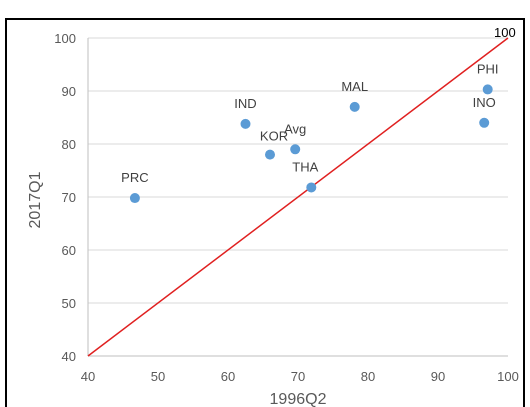 Image resolution: width=530 pixels, height=407 pixels. Describe the element at coordinates (69, 250) in the screenshot. I see `y-tick-label: 60` at that location.